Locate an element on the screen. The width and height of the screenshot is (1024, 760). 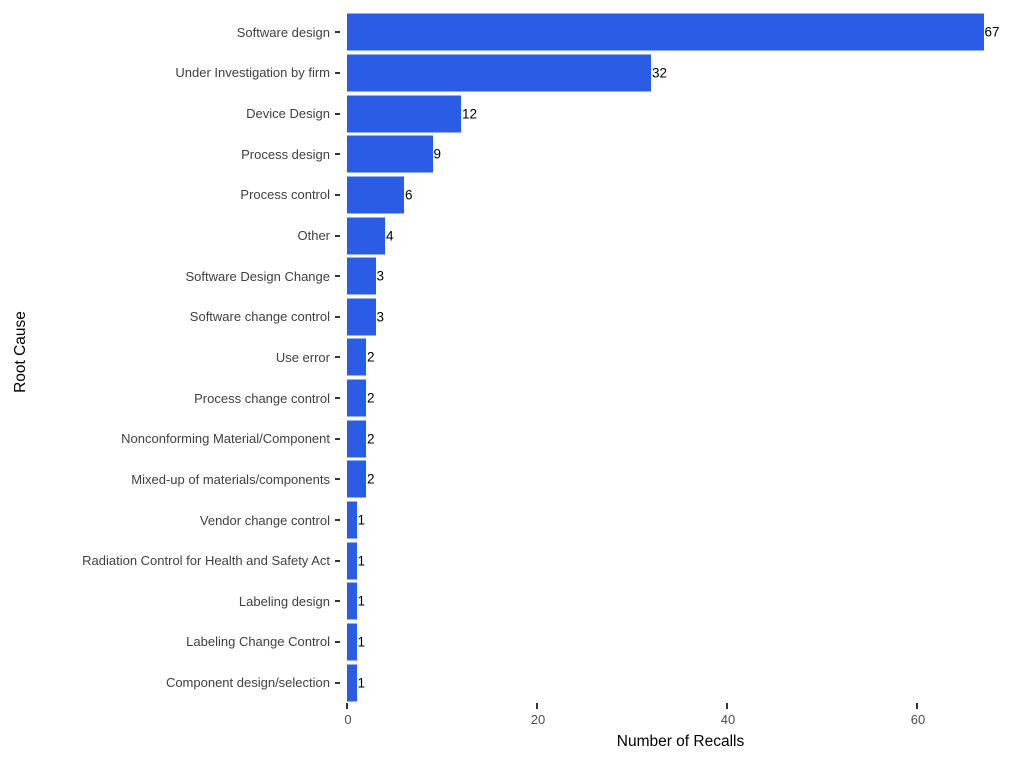
bar-row: Other 4 is located at coordinates (512, 235).